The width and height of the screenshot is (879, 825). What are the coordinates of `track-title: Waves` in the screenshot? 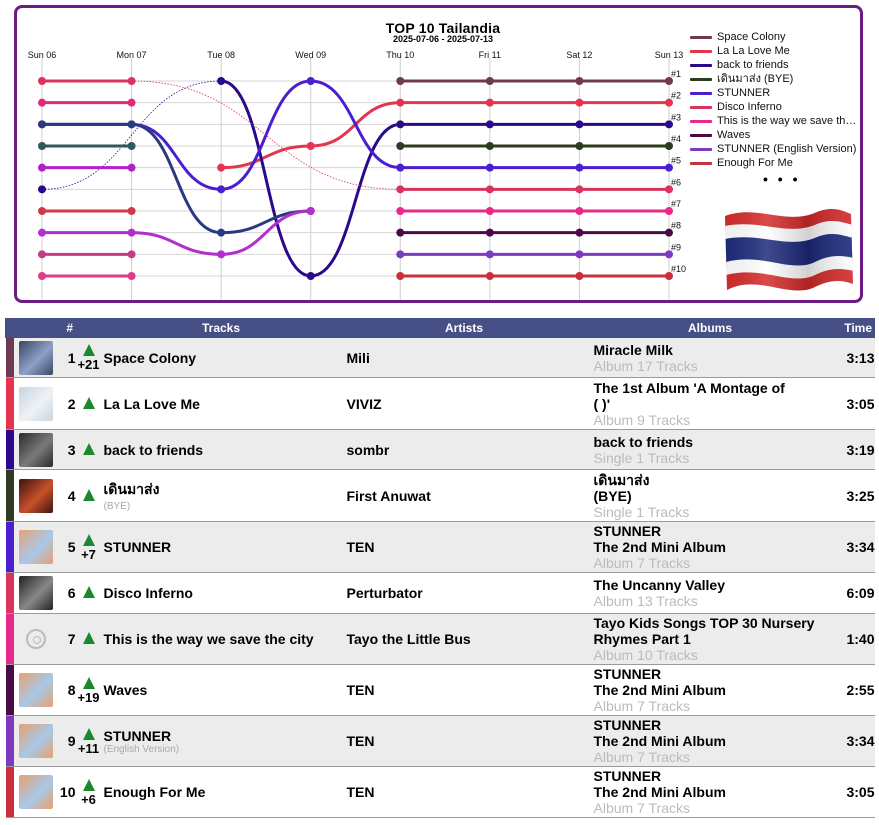 It's located at (125, 690).